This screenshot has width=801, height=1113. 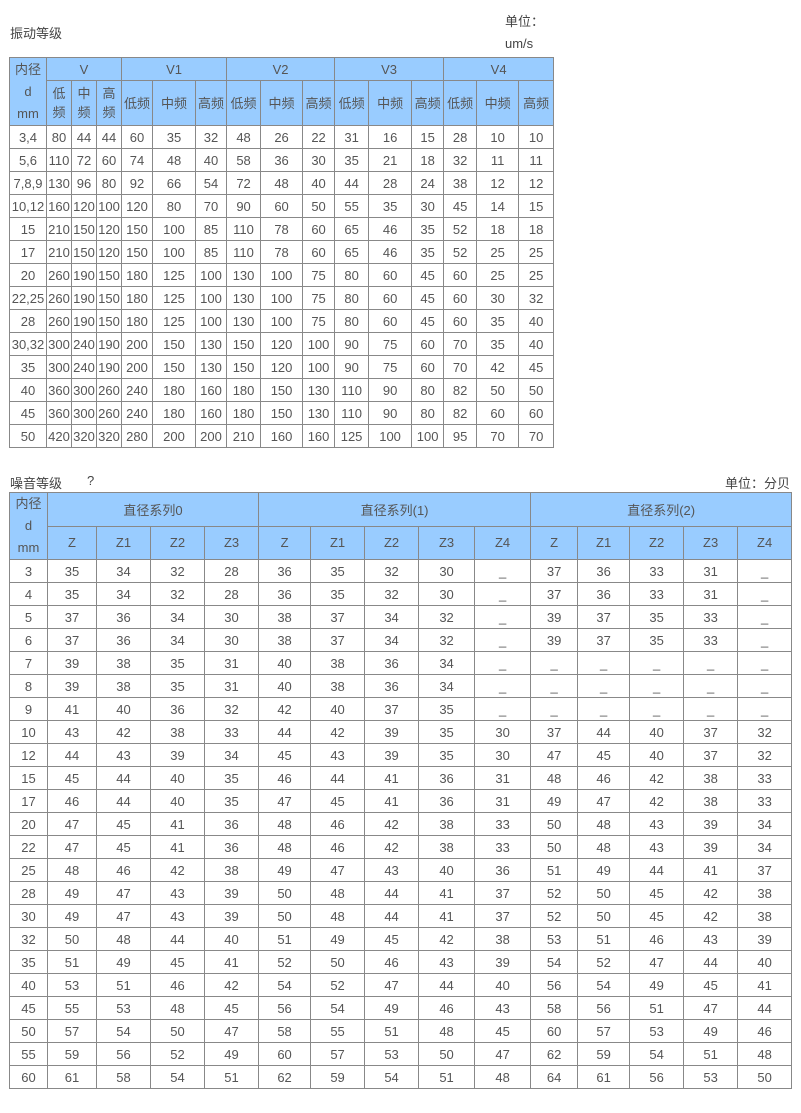 What do you see at coordinates (498, 252) in the screenshot?
I see `cell-value: 25` at bounding box center [498, 252].